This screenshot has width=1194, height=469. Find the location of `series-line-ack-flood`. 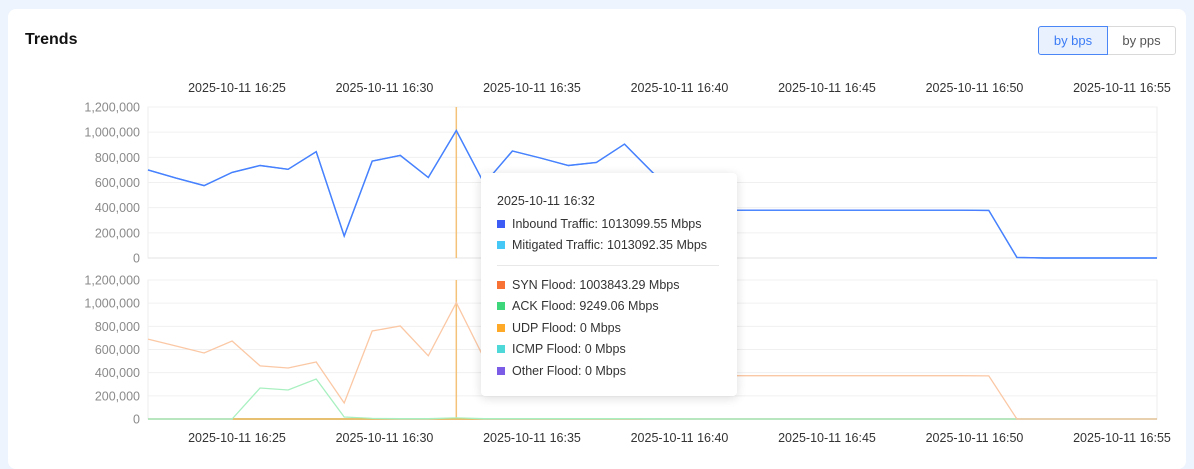

series-line-ack-flood is located at coordinates (652, 399).